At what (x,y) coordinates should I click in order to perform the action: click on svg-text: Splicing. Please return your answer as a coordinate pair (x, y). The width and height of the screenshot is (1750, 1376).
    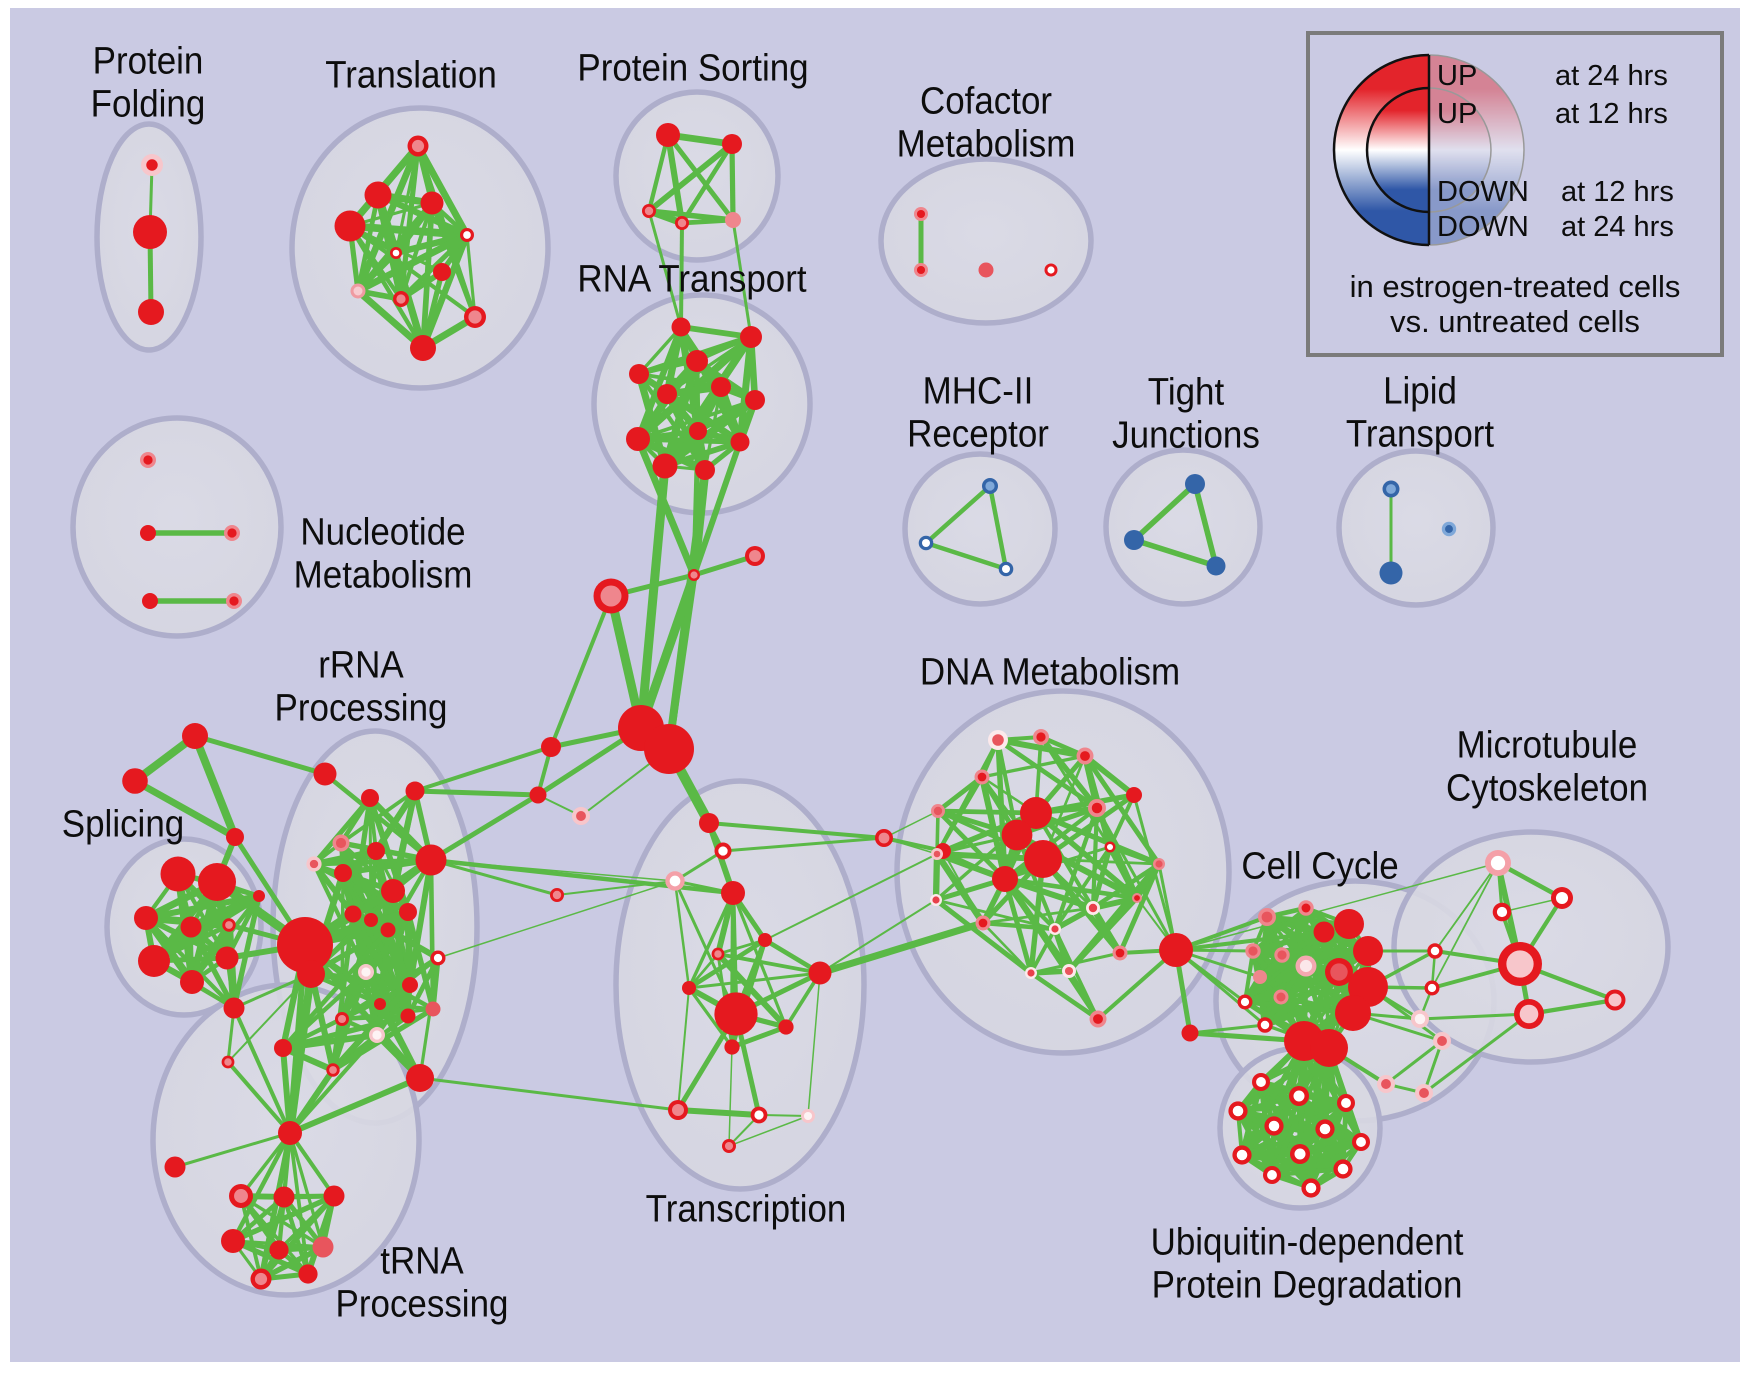
    Looking at the image, I should click on (123, 823).